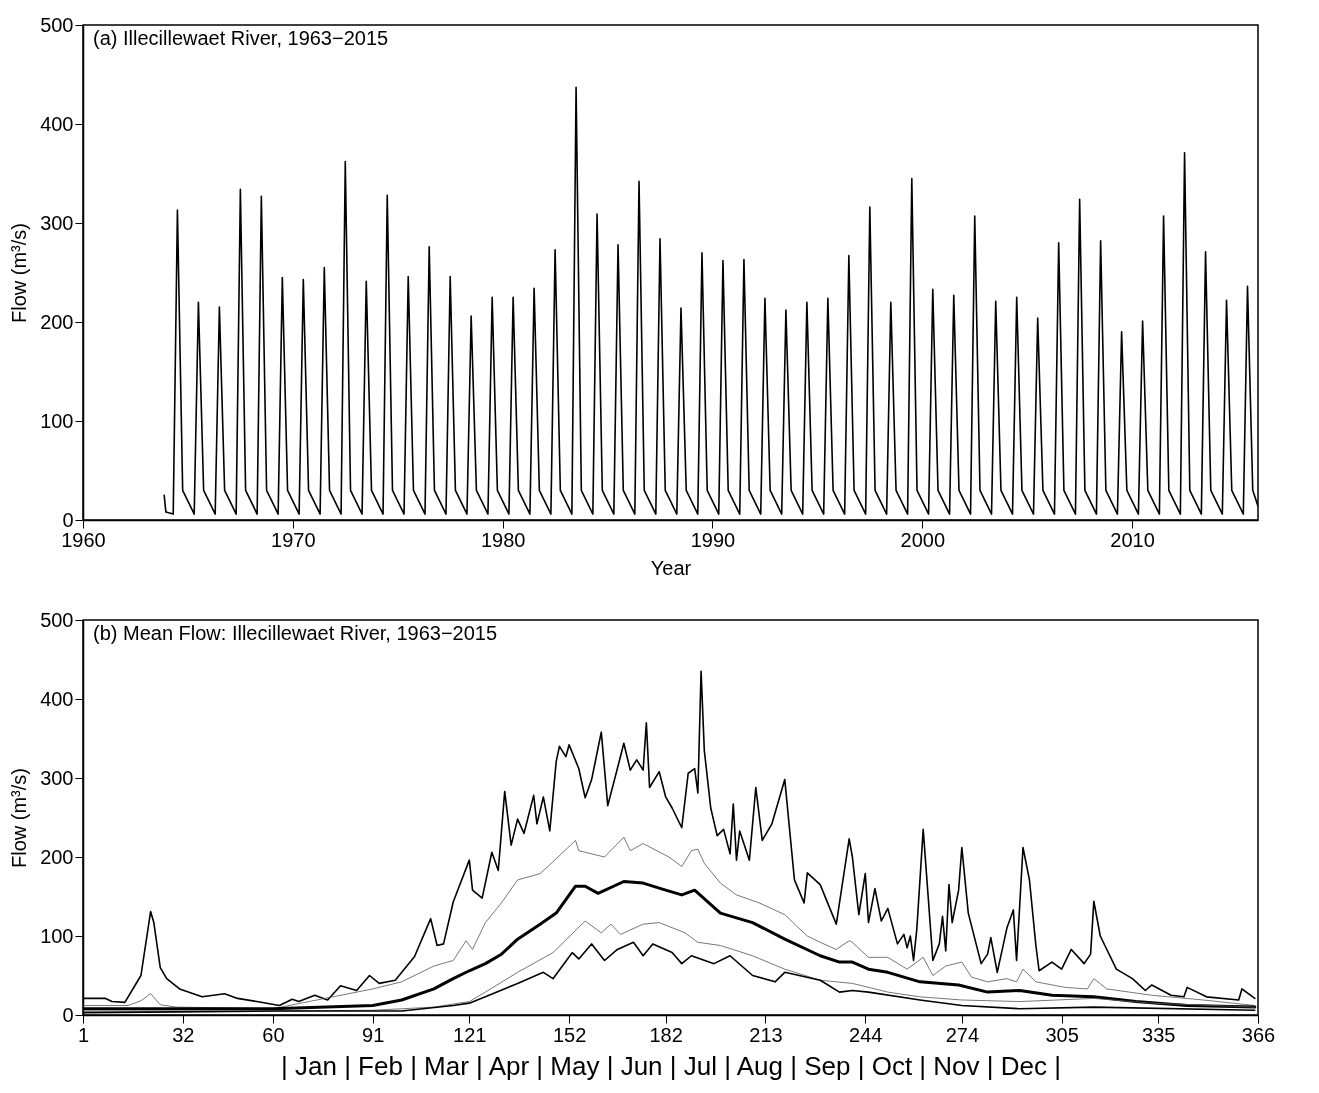 The image size is (1319, 1093). What do you see at coordinates (83, 539) in the screenshot?
I see `x-tick-label: 1960` at bounding box center [83, 539].